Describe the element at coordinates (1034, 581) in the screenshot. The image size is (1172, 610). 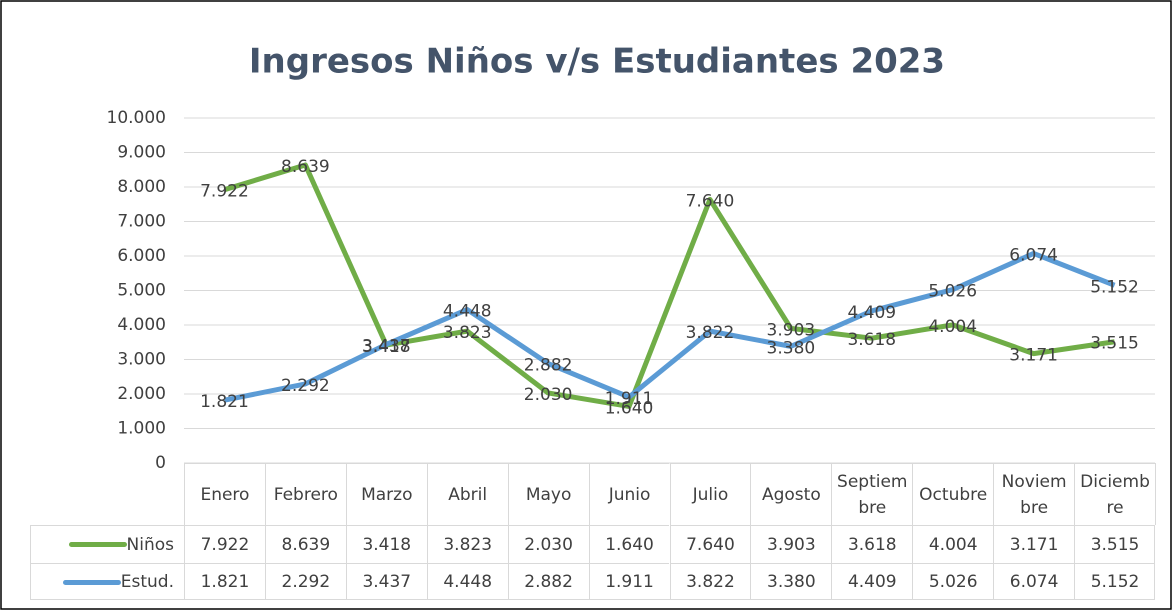
I see `table-value: 6.074` at that location.